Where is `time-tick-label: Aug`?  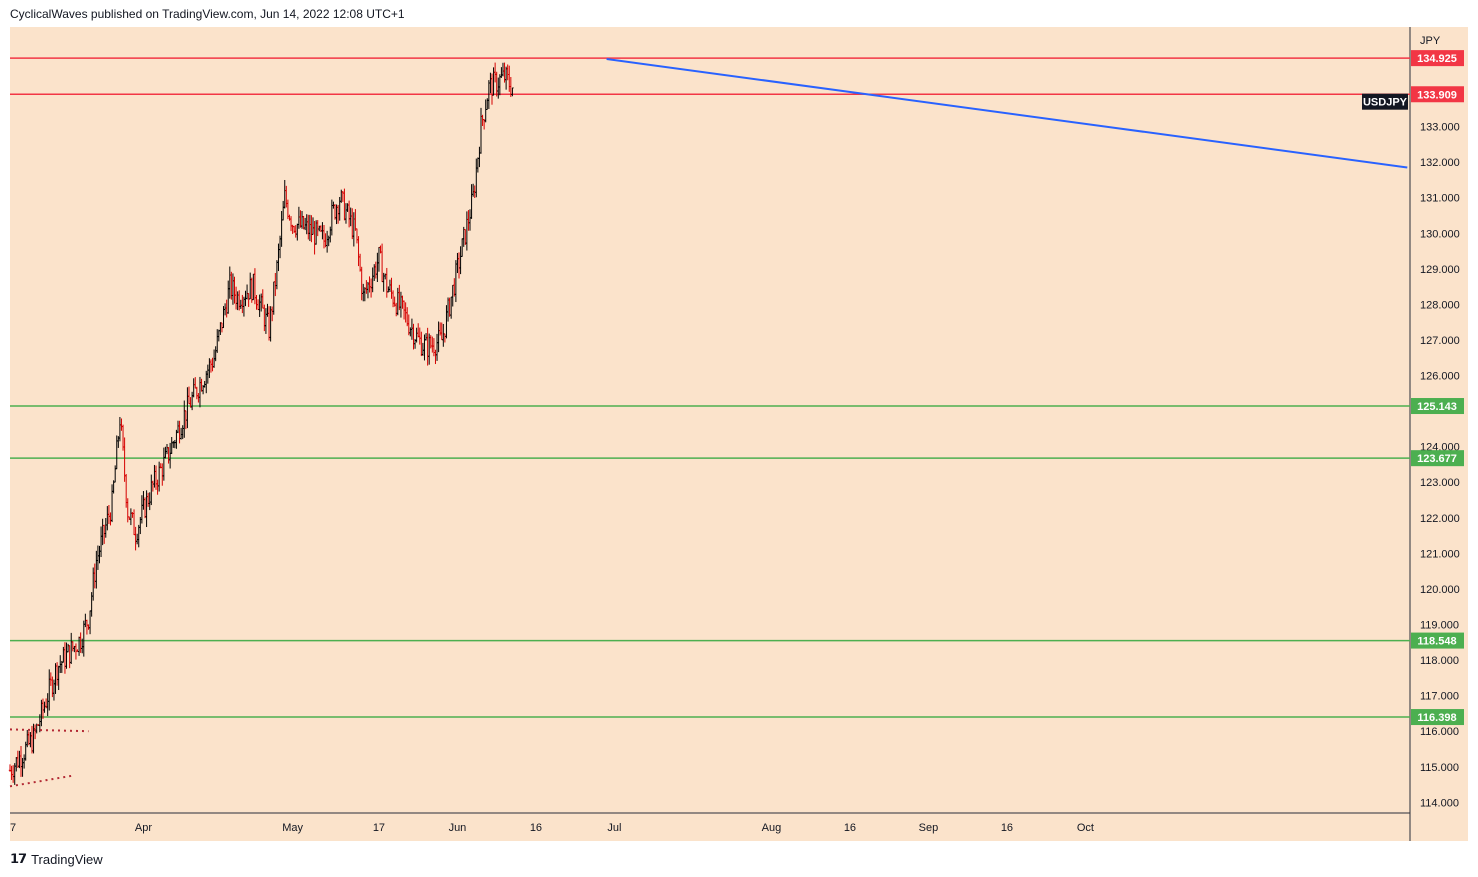 time-tick-label: Aug is located at coordinates (772, 828).